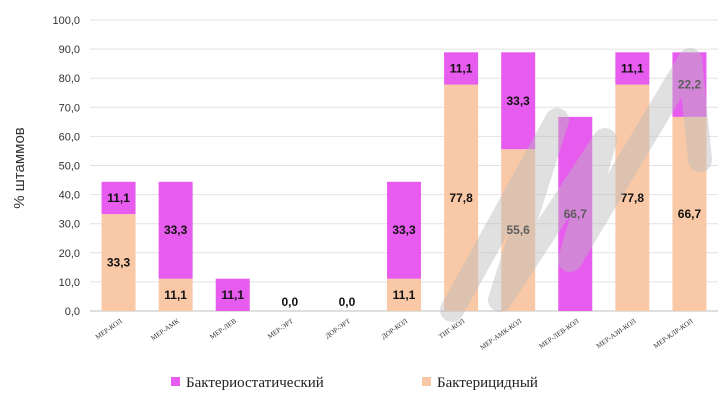 This screenshot has width=721, height=395. I want to click on y-tick-label: 80,0, so click(69, 79).